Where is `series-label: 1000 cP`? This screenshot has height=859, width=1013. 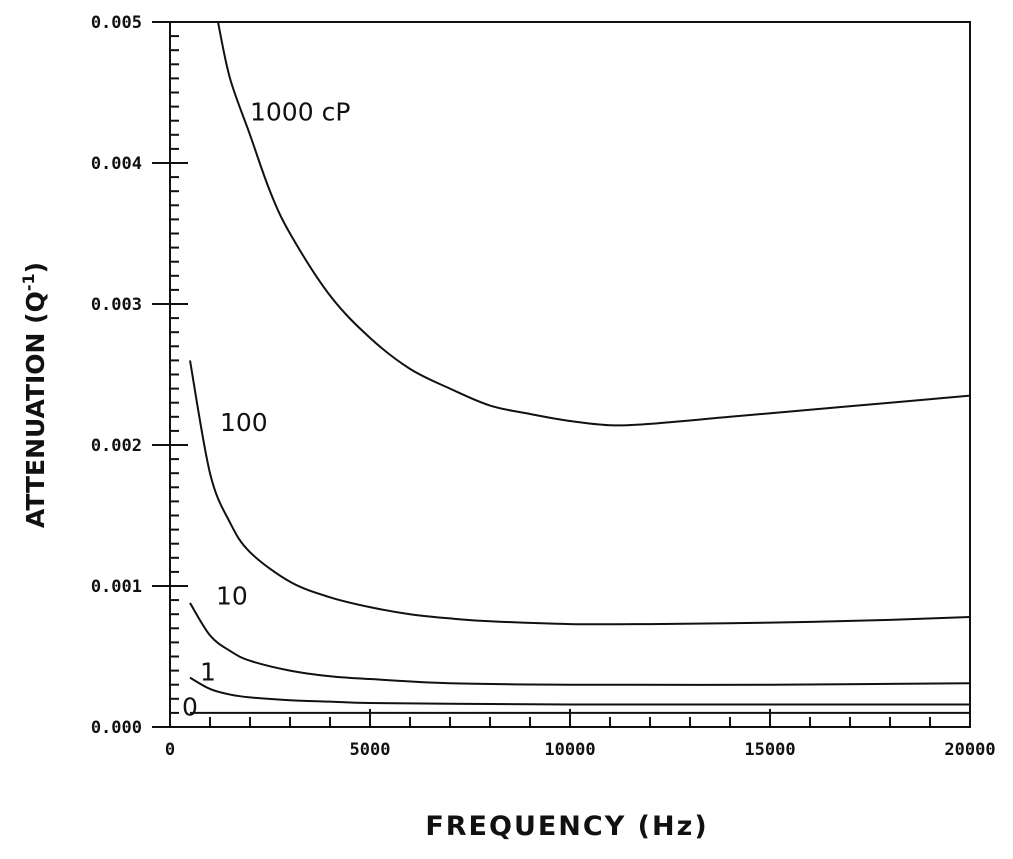 series-label: 1000 cP is located at coordinates (300, 112).